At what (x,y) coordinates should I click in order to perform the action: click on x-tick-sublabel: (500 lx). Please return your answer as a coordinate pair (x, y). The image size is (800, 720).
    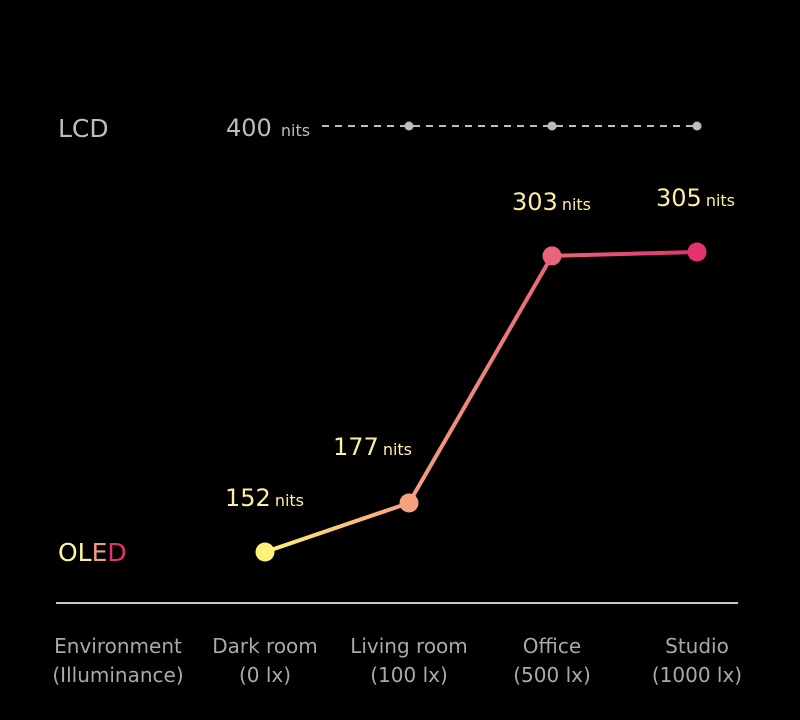
    Looking at the image, I should click on (552, 675).